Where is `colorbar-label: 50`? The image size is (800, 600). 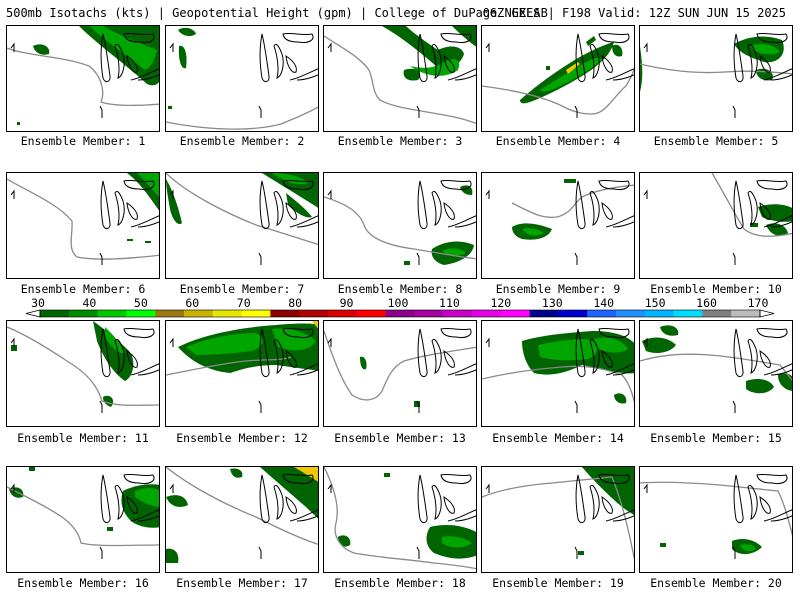 colorbar-label: 50 is located at coordinates (140, 303).